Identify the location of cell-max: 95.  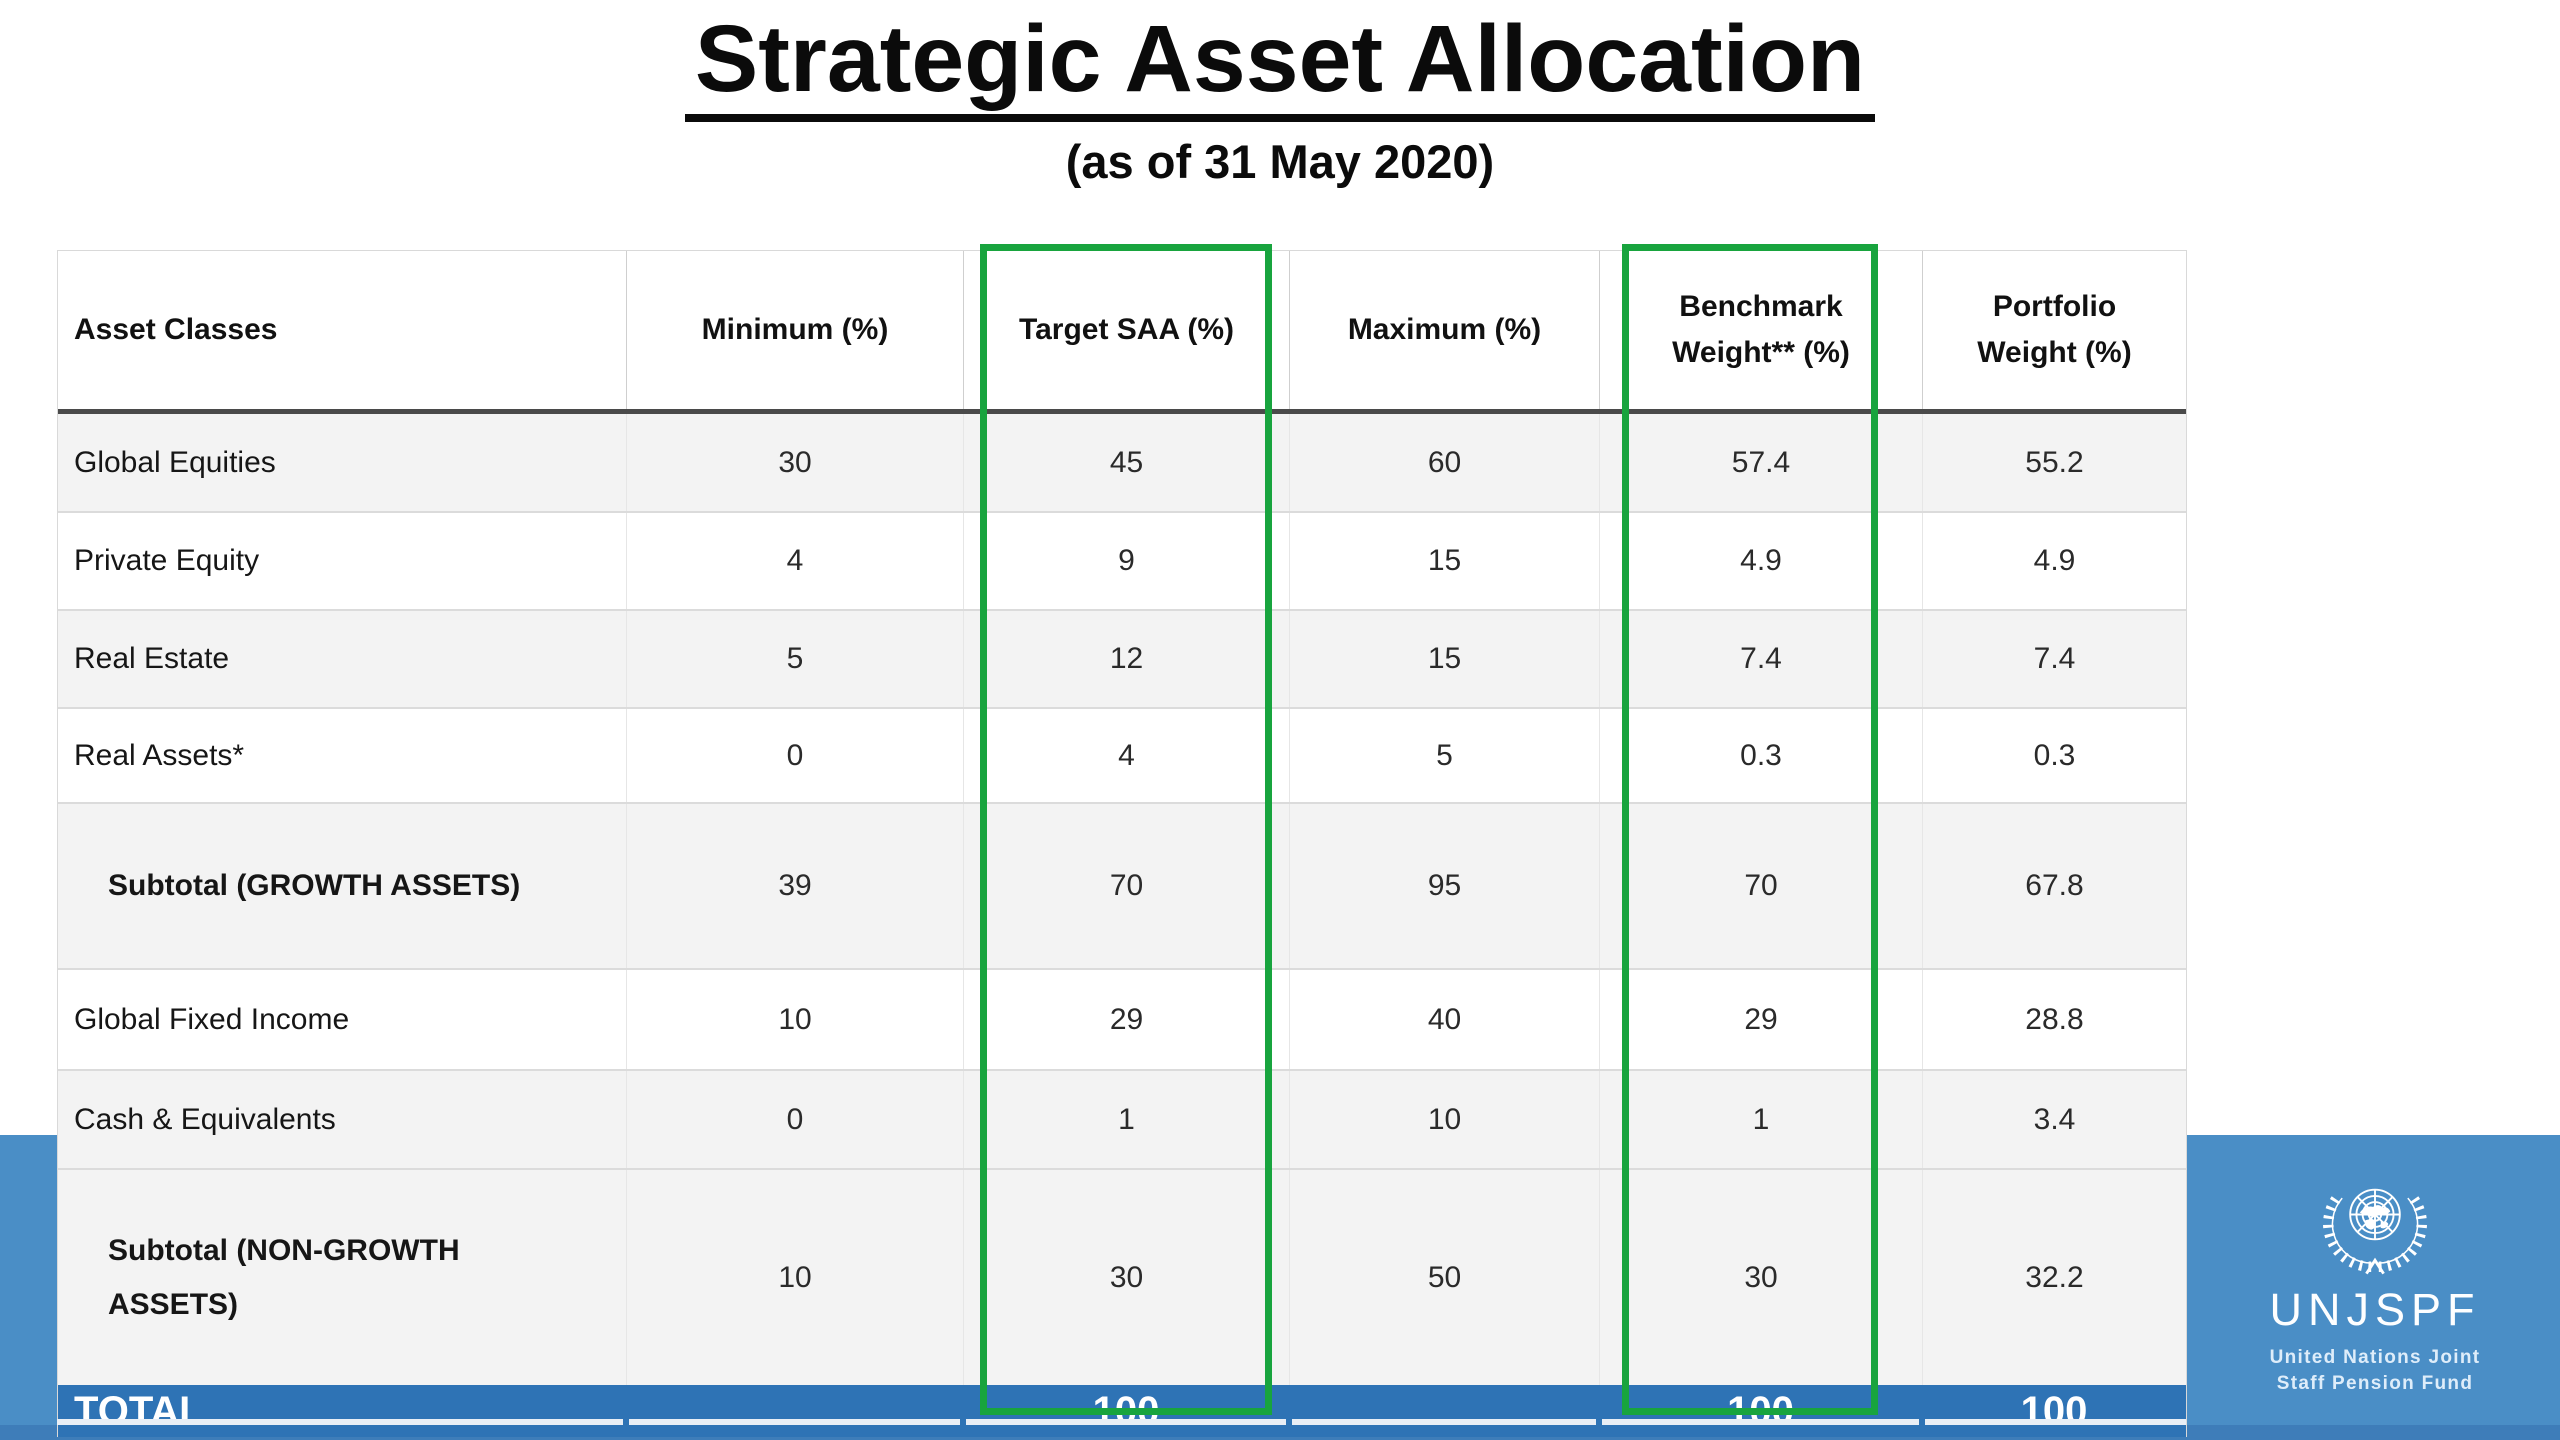
(1444, 886).